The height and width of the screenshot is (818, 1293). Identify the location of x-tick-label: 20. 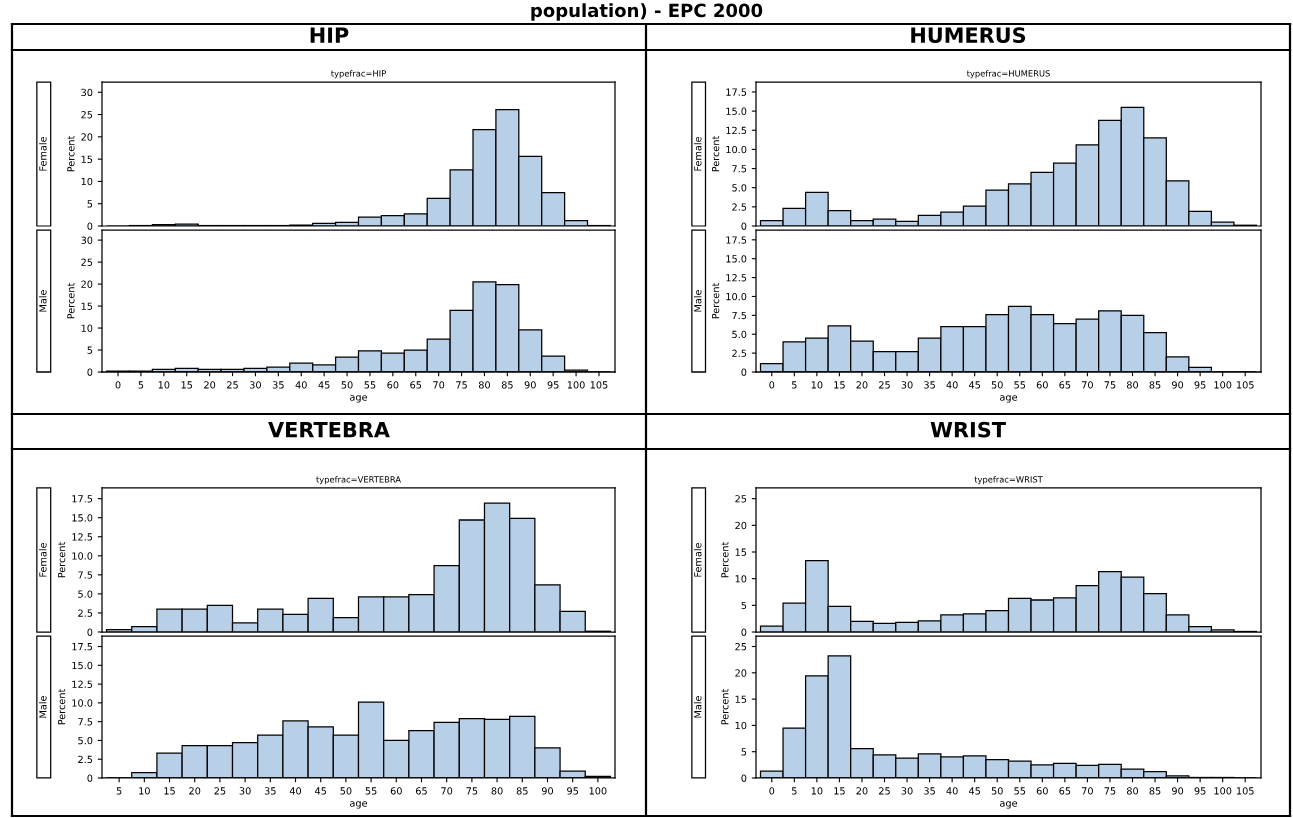
(862, 385).